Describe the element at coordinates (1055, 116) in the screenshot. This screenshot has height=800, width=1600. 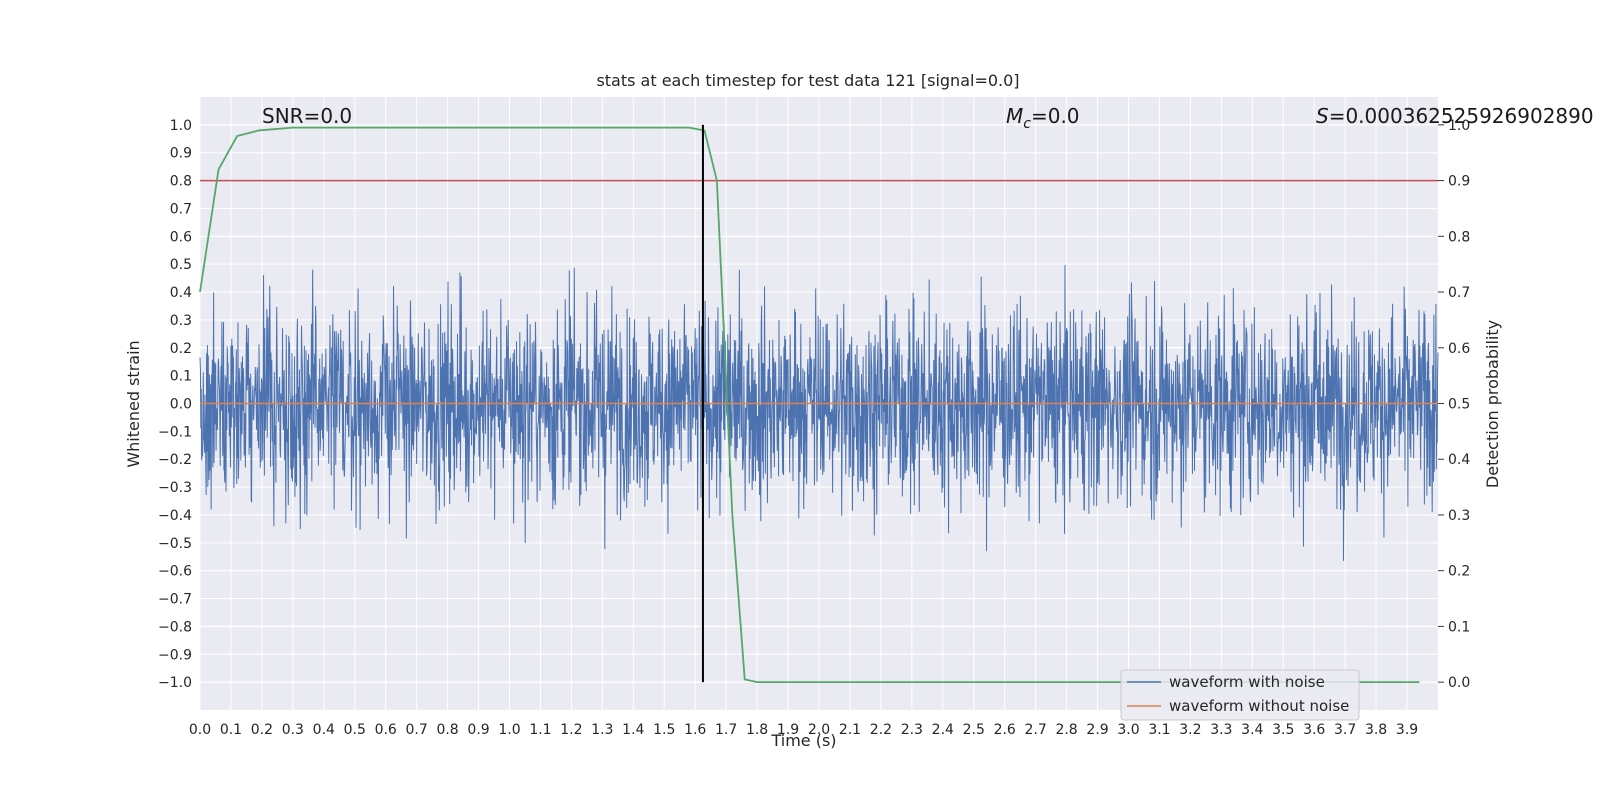
I see `mc-value: =0.0` at that location.